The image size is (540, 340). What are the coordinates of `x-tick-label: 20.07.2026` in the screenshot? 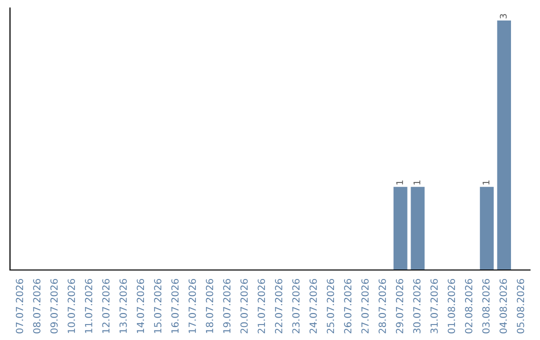 It's located at (244, 306).